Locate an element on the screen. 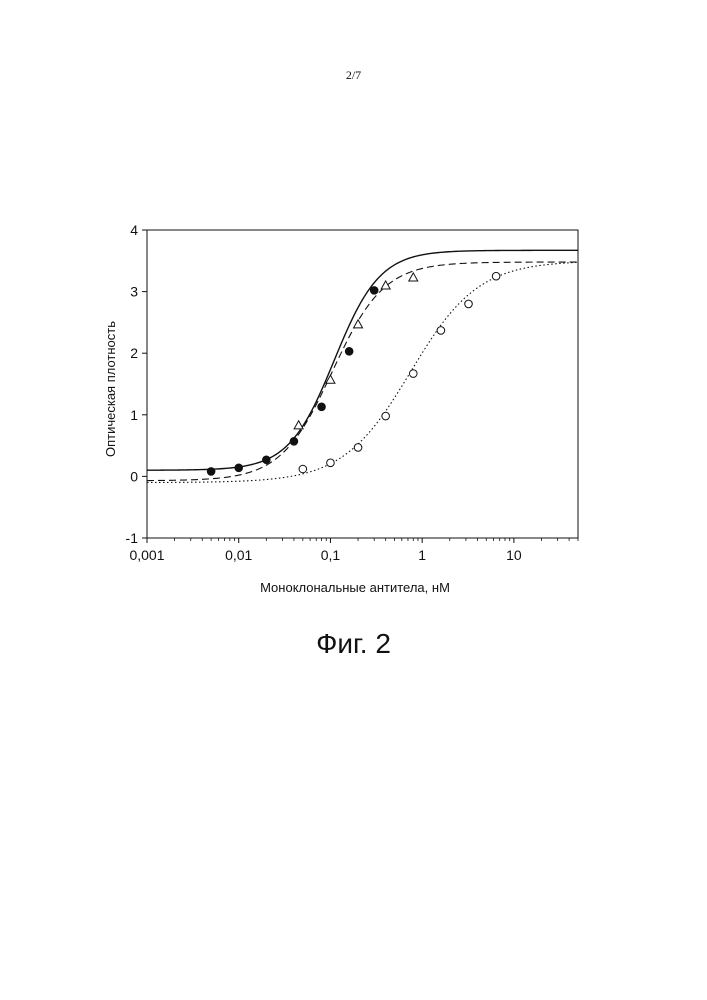 This screenshot has height=1000, width=707. series-1-fit-line is located at coordinates (362, 360).